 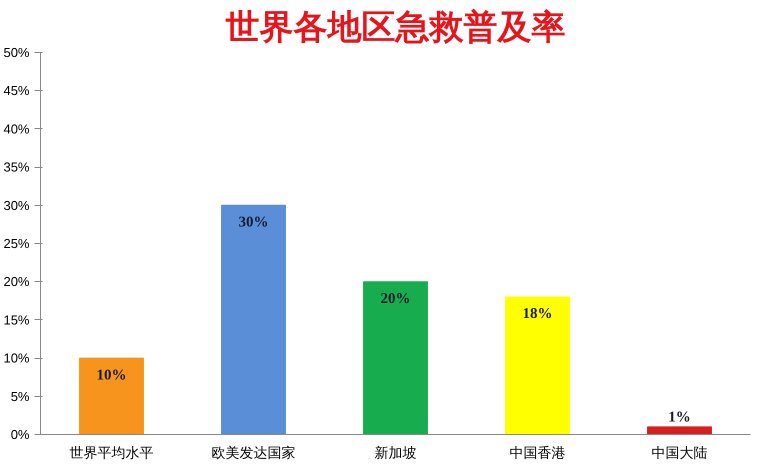 I want to click on y-tick-label: 5%, so click(x=20, y=396).